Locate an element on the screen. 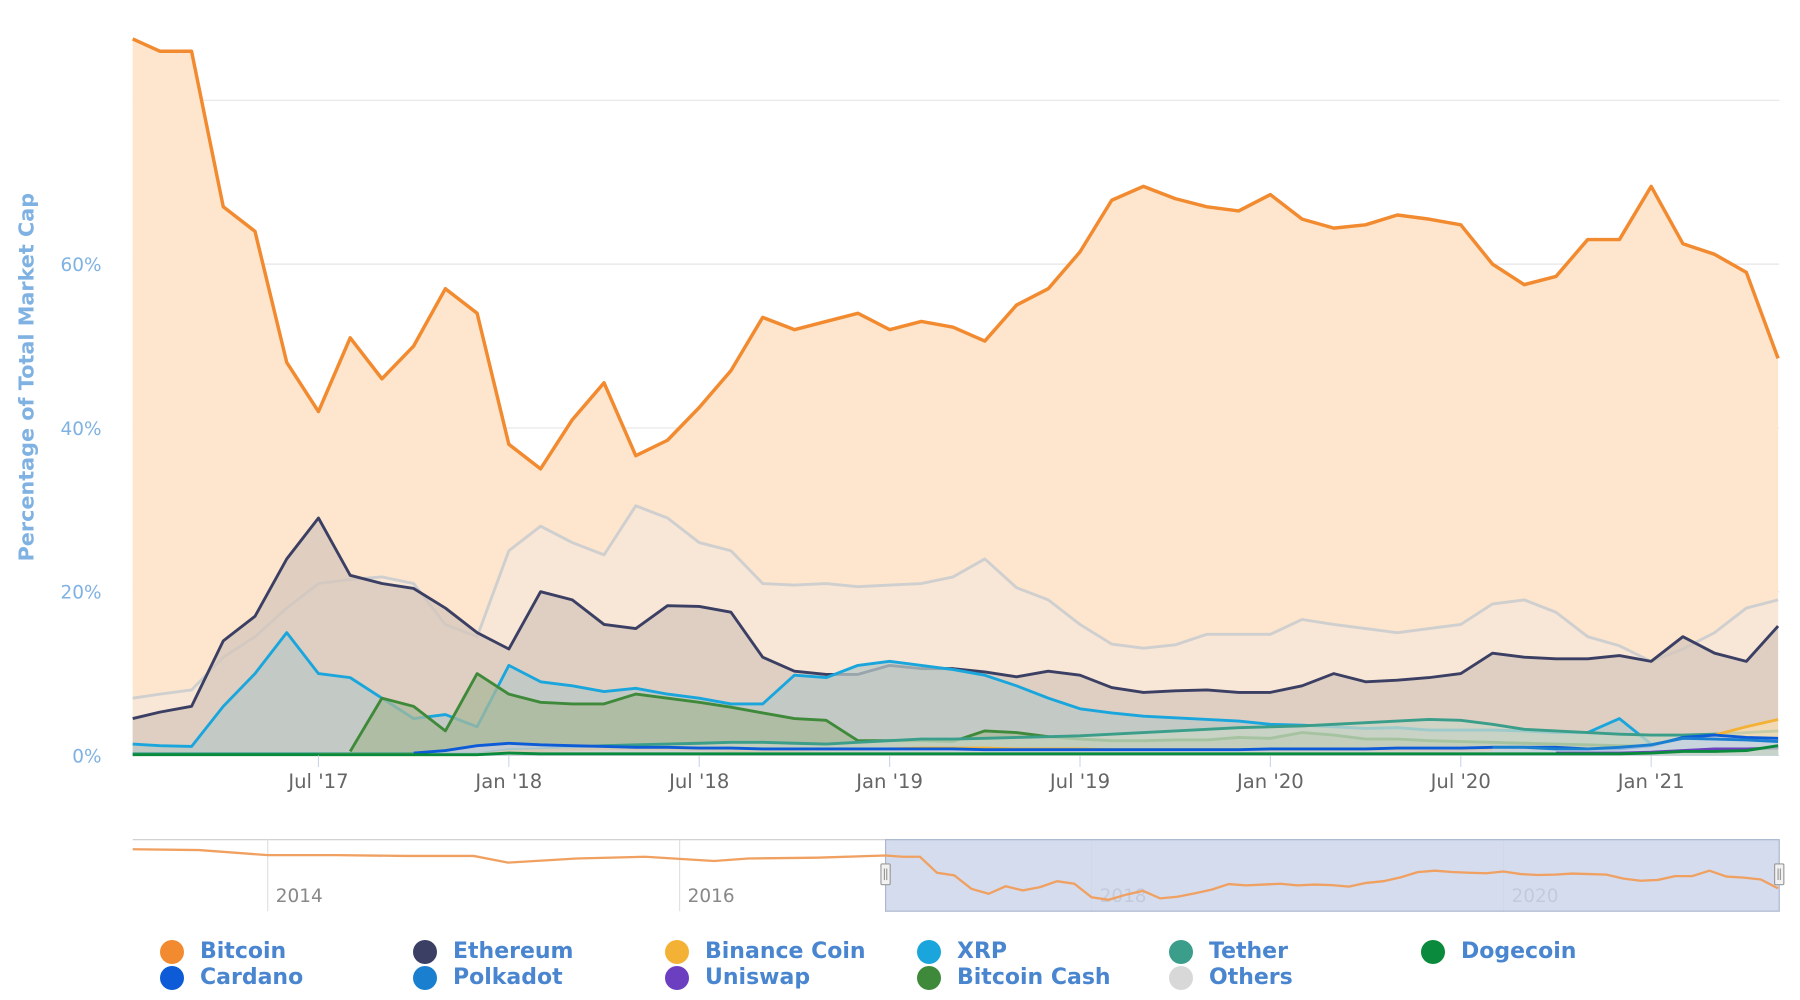 This screenshot has height=1000, width=1800. area-cardano is located at coordinates (1096, 745).